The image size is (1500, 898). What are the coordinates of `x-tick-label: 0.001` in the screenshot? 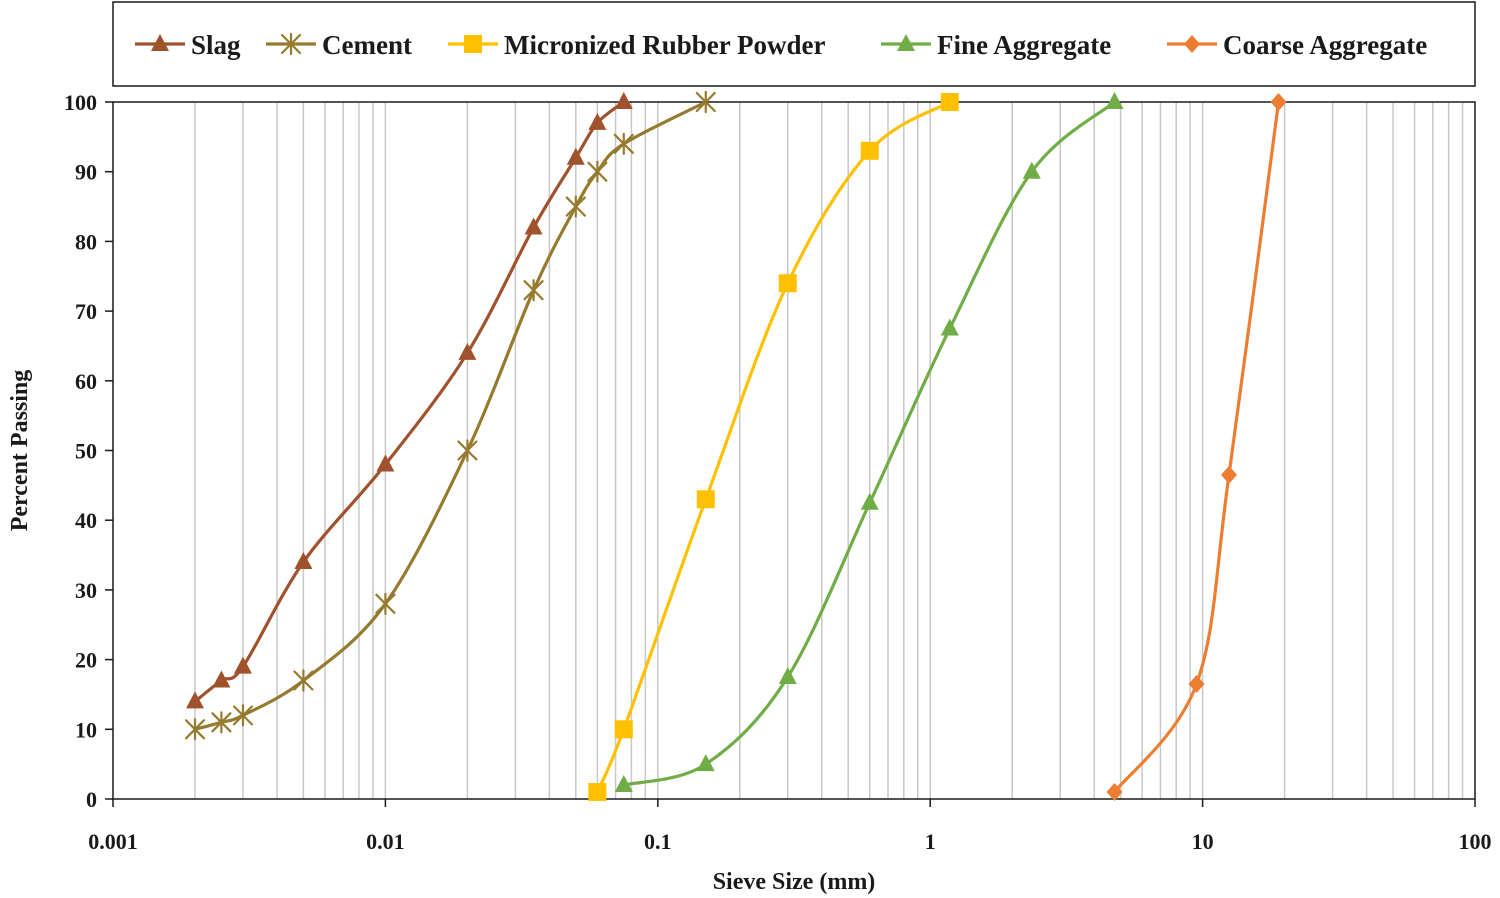 It's located at (113, 841).